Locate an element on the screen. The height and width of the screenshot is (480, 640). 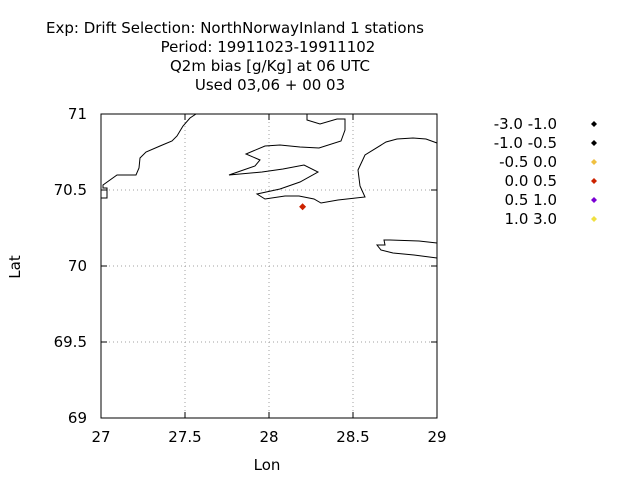
data-point is located at coordinates (303, 207).